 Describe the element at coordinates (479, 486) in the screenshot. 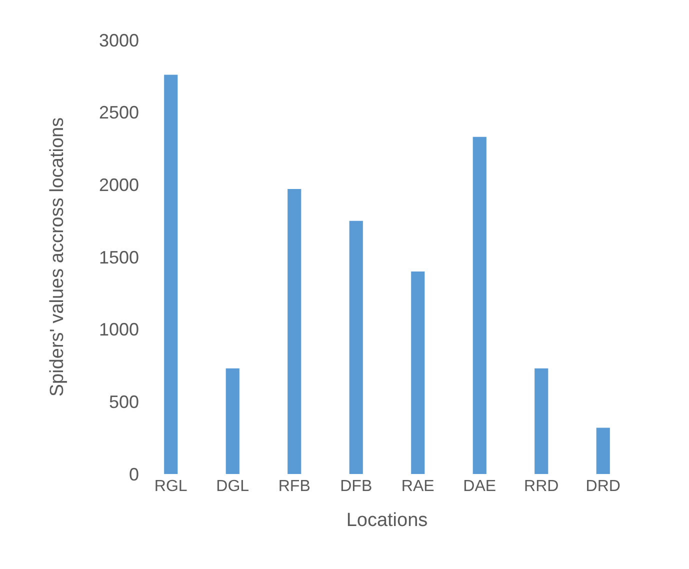

I see `x-tick-label: DAE` at that location.